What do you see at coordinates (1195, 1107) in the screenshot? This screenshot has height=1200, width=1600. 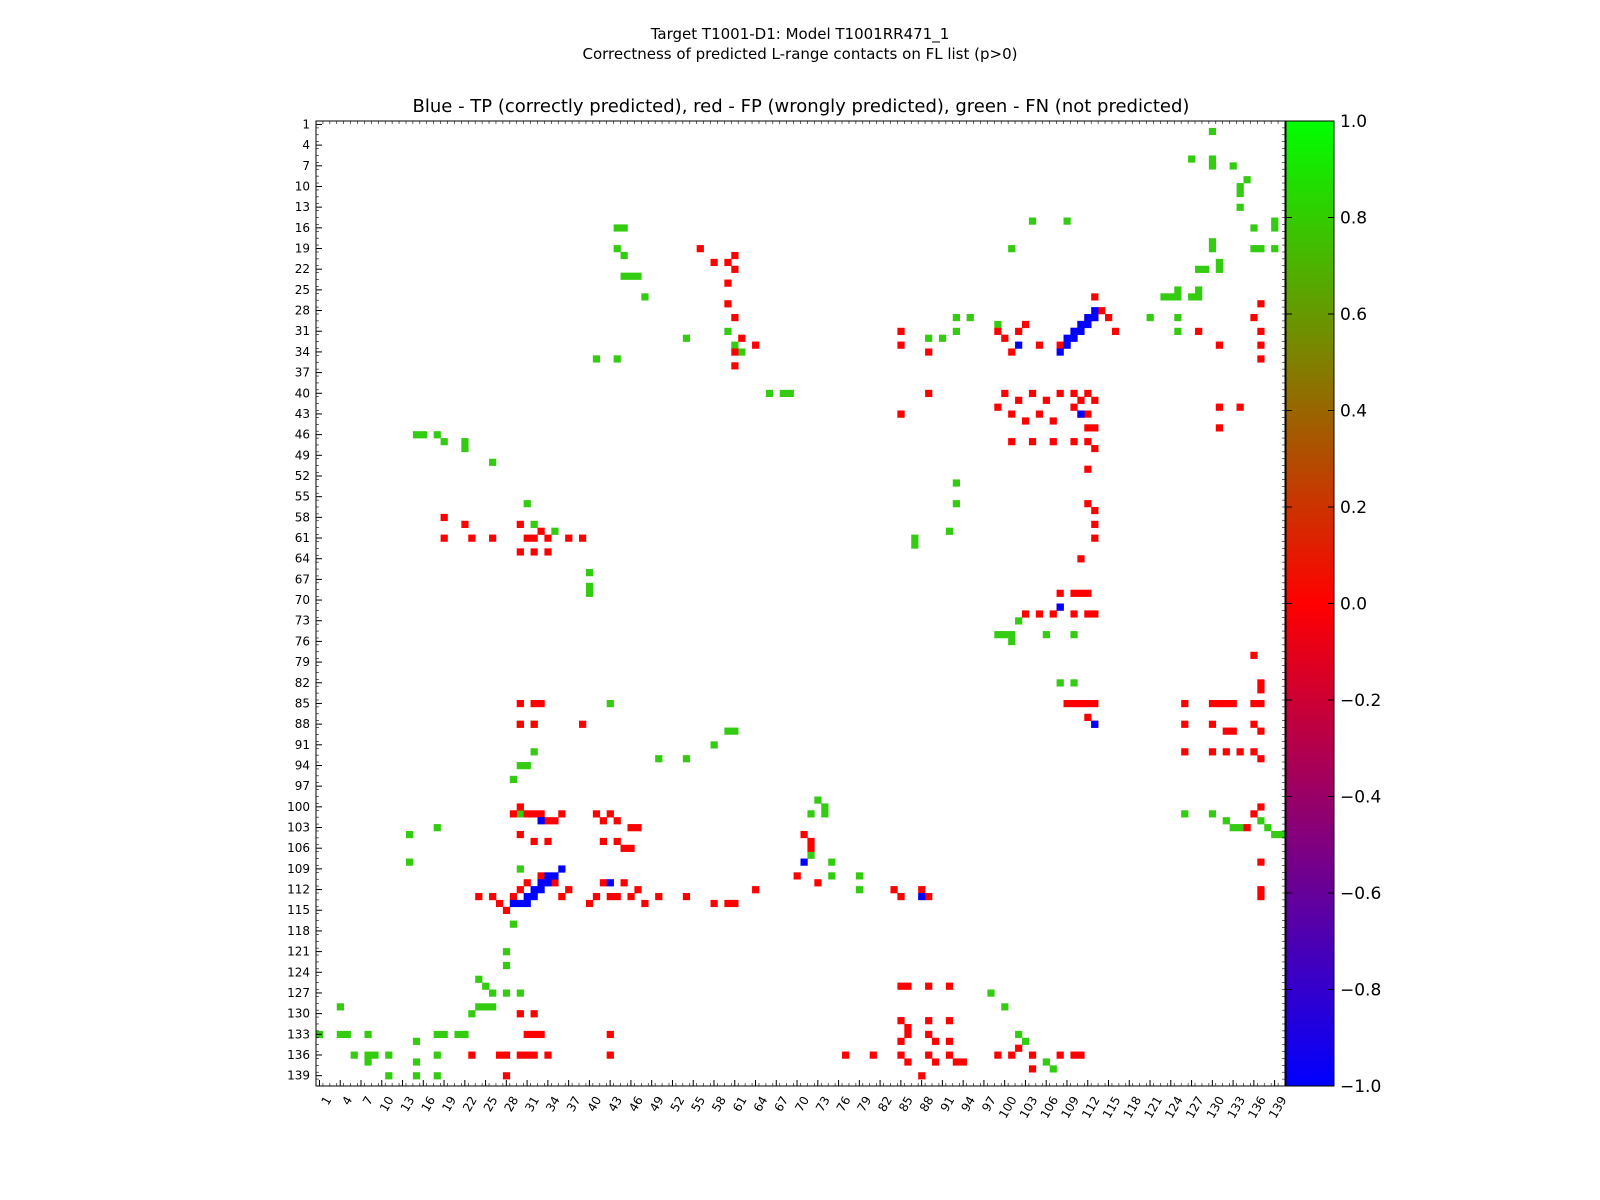 I see `x-tick-label: 127` at bounding box center [1195, 1107].